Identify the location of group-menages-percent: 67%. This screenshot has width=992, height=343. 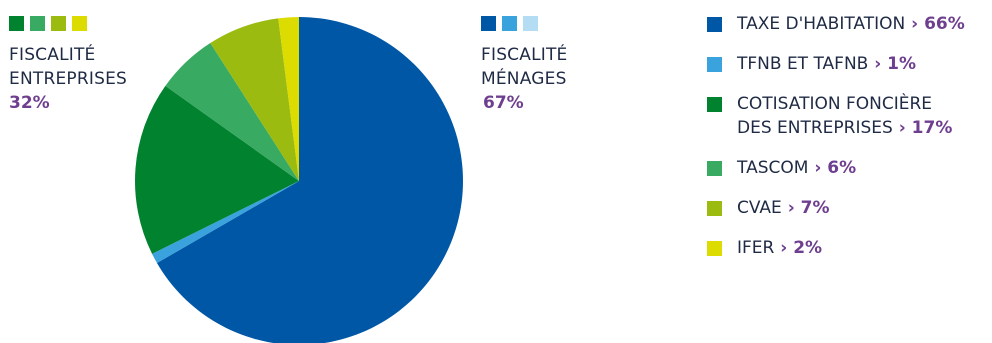
(503, 103).